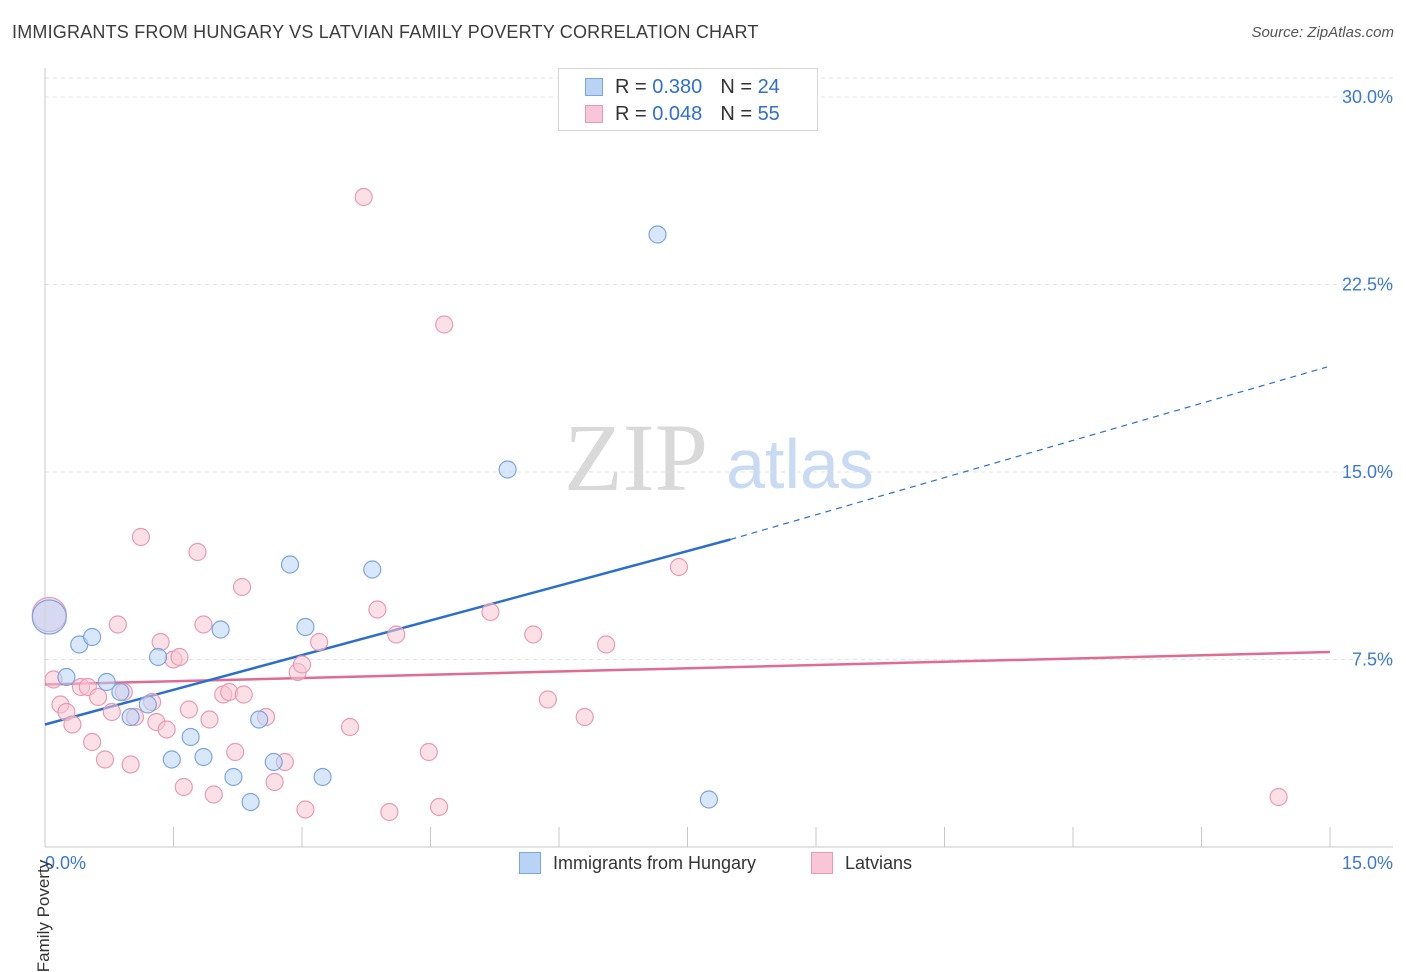  I want to click on x-tick-label: 15.0%, so click(1367, 863).